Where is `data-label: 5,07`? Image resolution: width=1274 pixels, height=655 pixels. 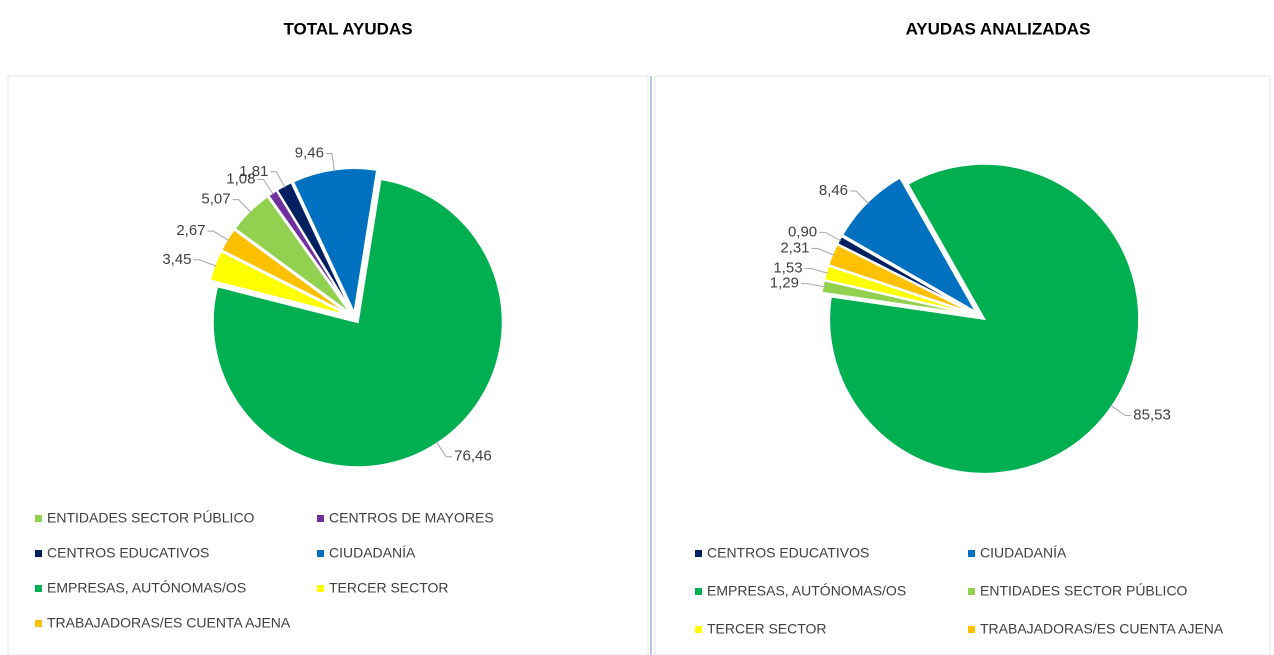
data-label: 5,07 is located at coordinates (215, 199).